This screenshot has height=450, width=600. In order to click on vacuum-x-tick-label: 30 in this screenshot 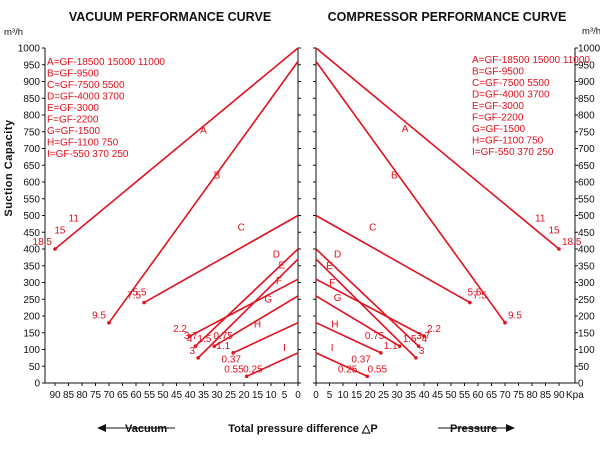, I will do `click(217, 395)`.